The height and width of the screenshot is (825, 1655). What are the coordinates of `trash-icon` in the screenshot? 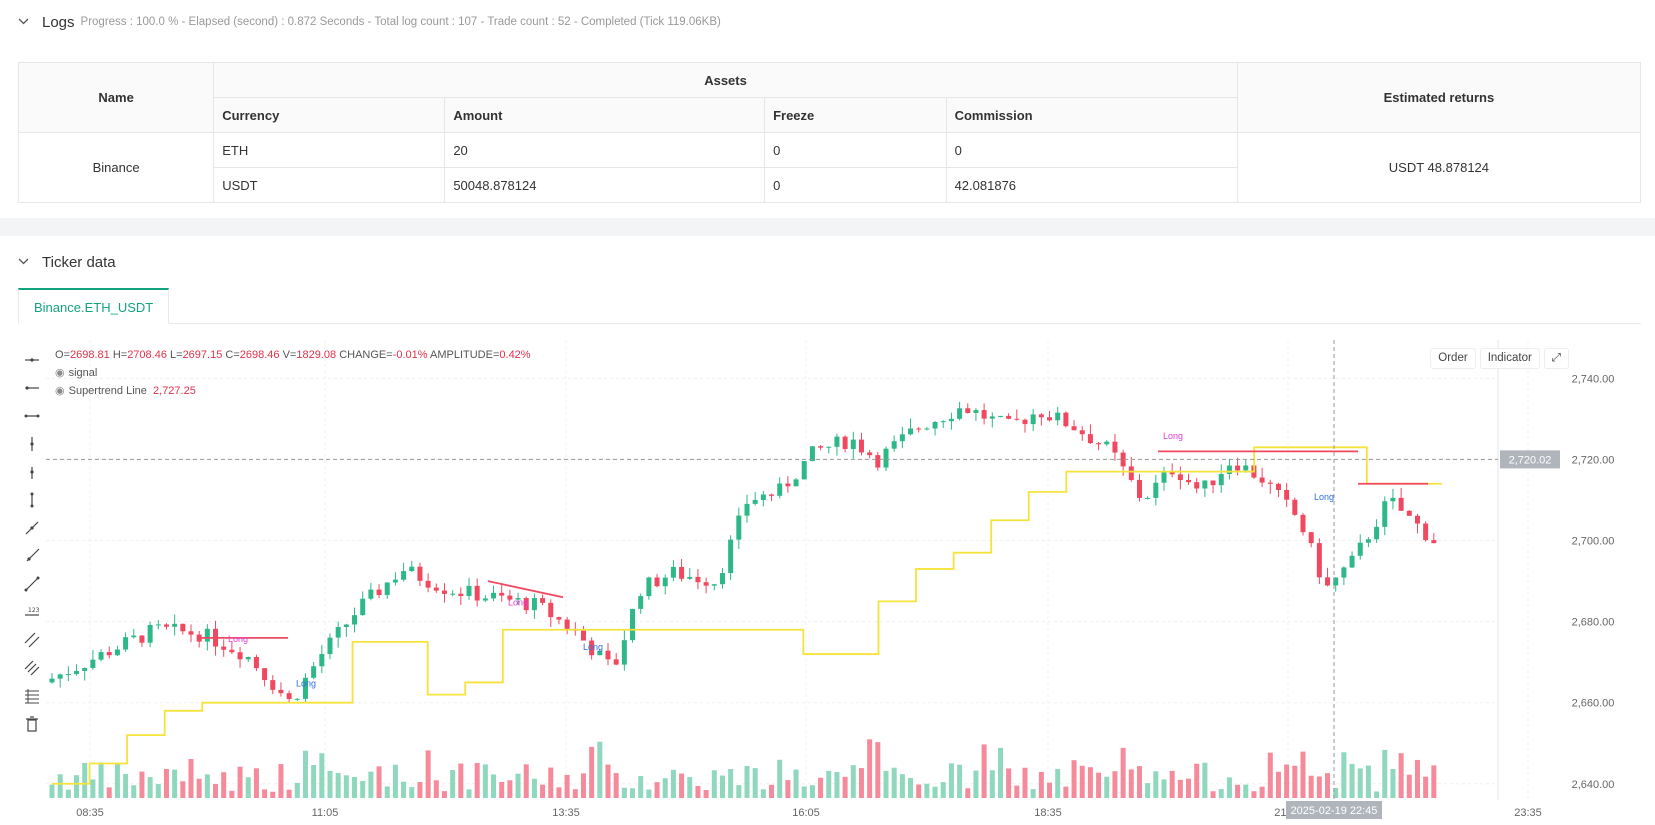 It's located at (32, 724).